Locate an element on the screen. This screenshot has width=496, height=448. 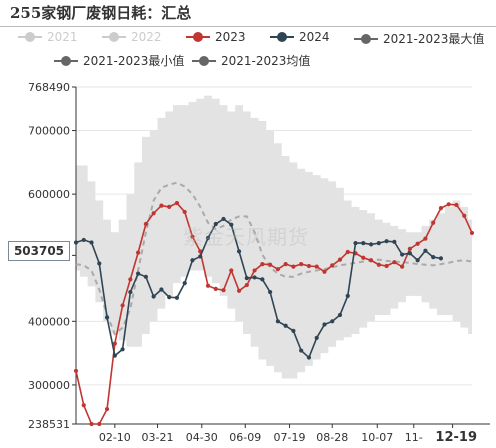
legend-item-2023: 2023 is located at coordinates (216, 37).